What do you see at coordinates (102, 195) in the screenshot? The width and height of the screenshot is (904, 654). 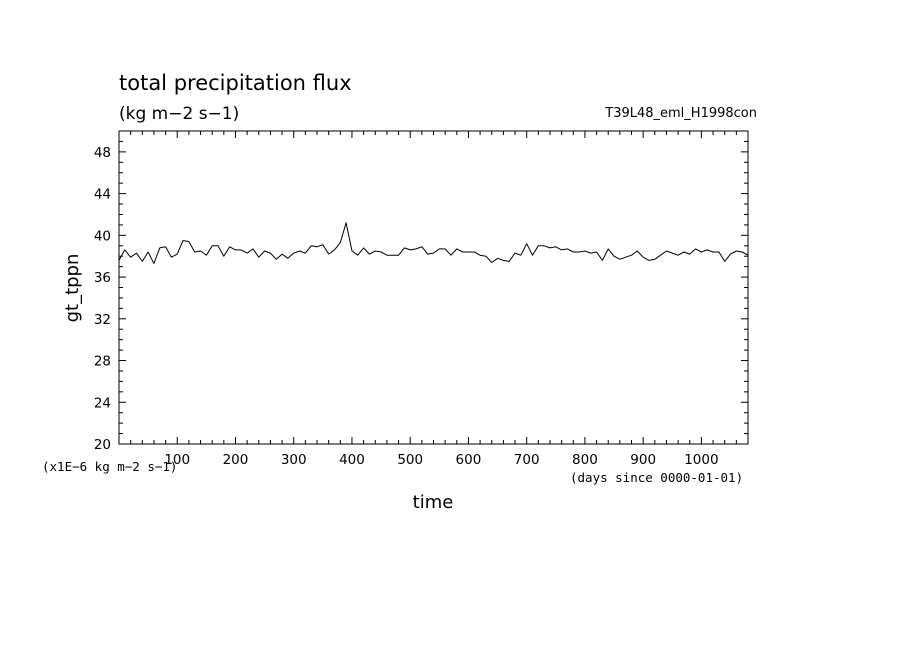 I see `y-tick-label-44: 44` at bounding box center [102, 195].